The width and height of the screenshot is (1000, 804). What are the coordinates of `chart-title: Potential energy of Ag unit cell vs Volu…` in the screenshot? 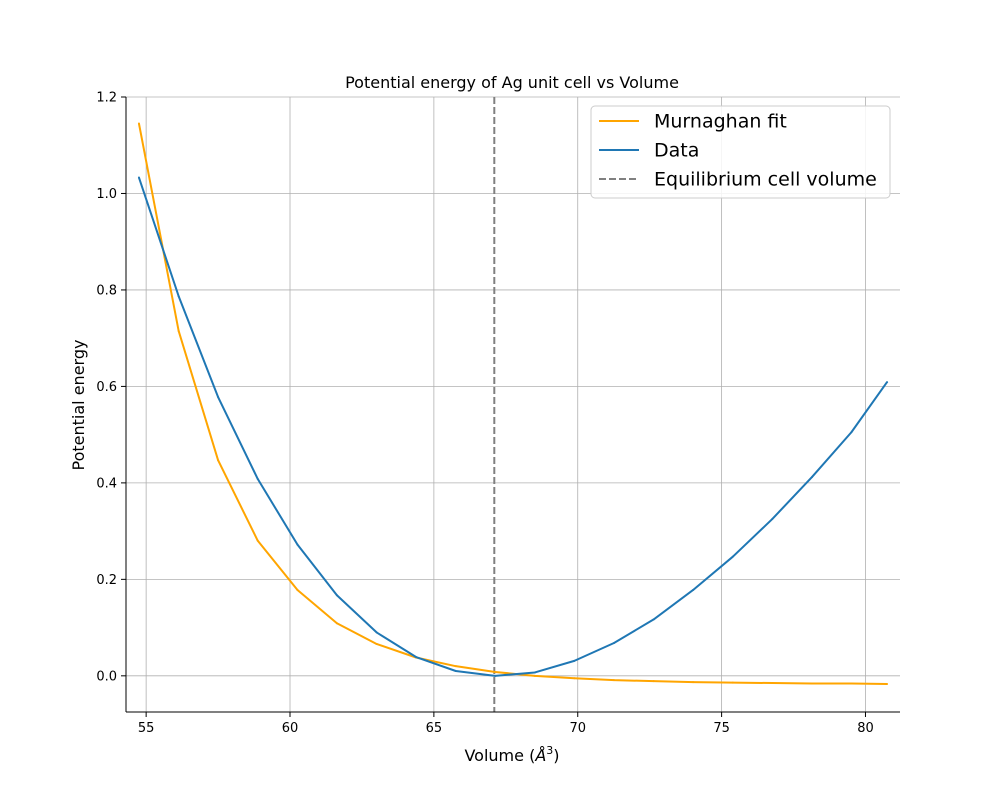 It's located at (512, 82).